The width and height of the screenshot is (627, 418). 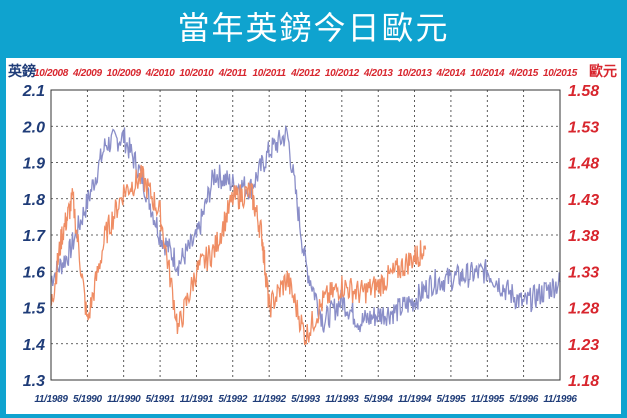 What do you see at coordinates (488, 399) in the screenshot?
I see `bottom-tick-label: 11/1995` at bounding box center [488, 399].